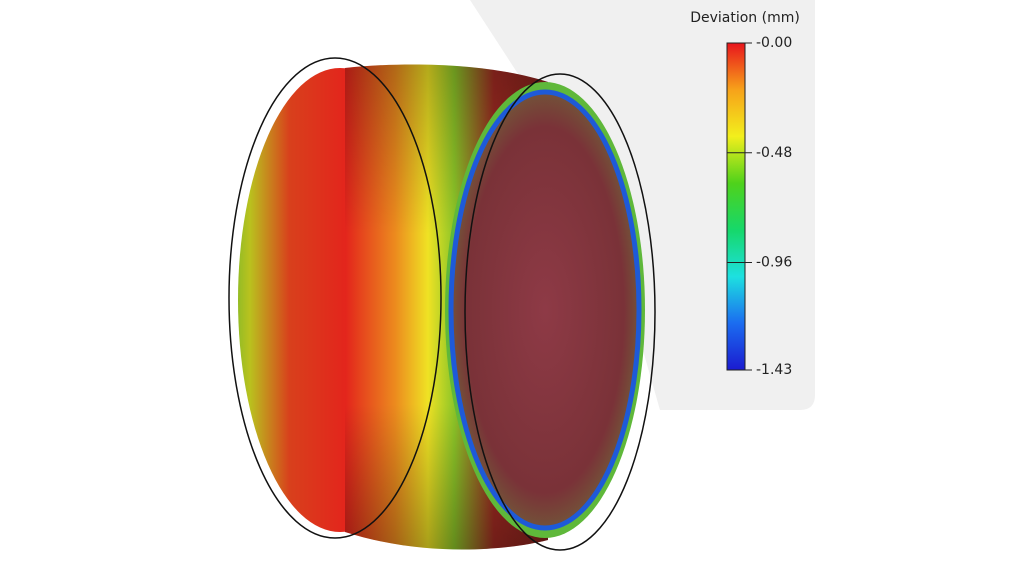 The width and height of the screenshot is (1024, 576). Describe the element at coordinates (545, 310) in the screenshot. I see `cylinder-face` at that location.